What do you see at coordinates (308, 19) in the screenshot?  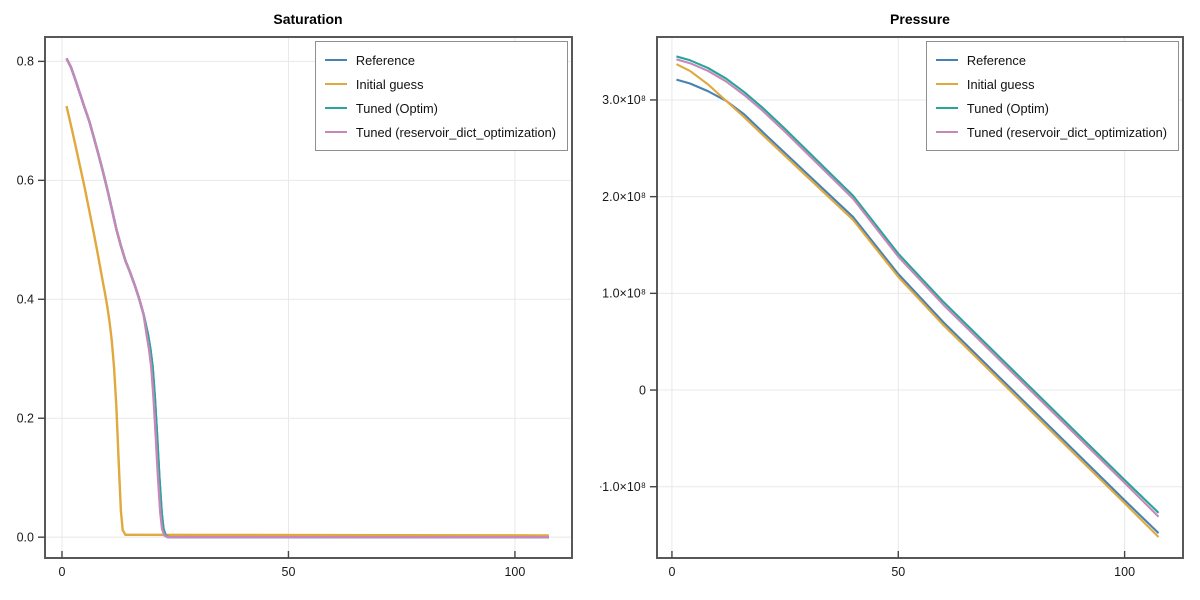 I see `saturation-title: Saturation` at bounding box center [308, 19].